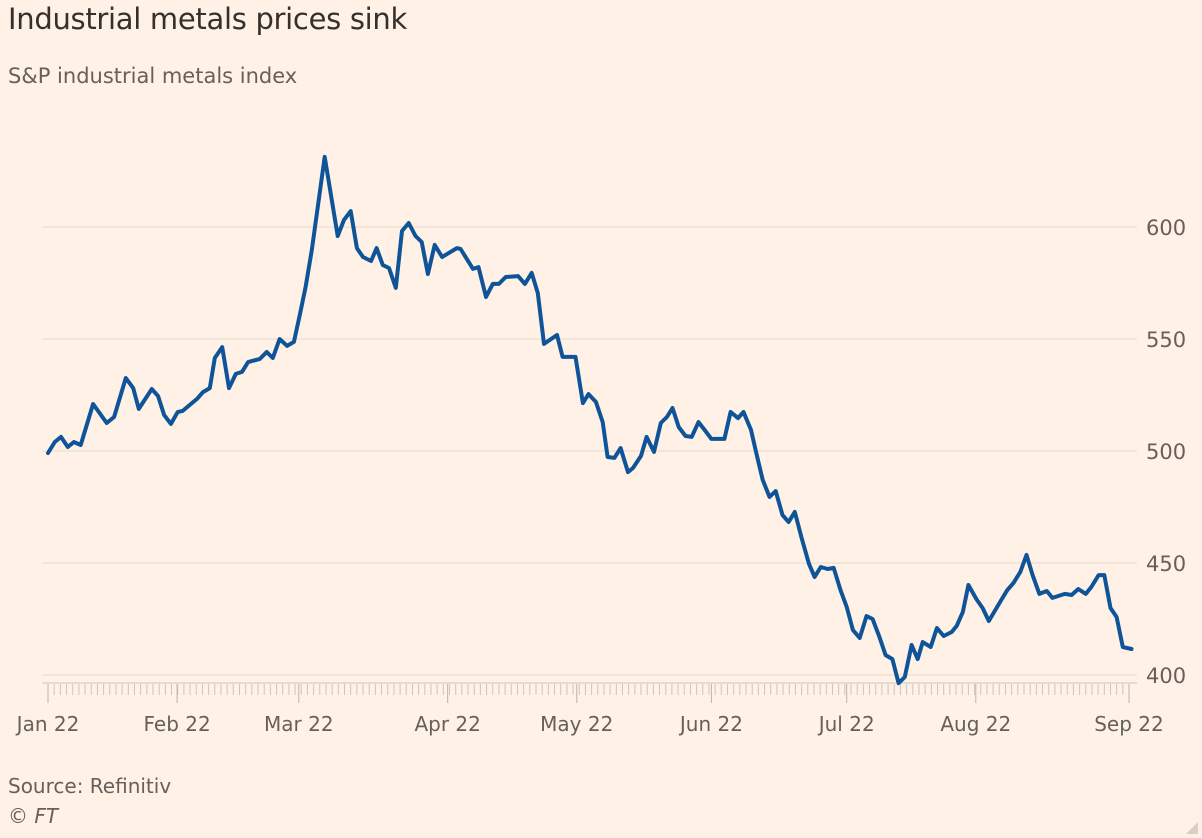 This screenshot has height=838, width=1202. Describe the element at coordinates (975, 724) in the screenshot. I see `x-tick-label: Aug 22` at that location.